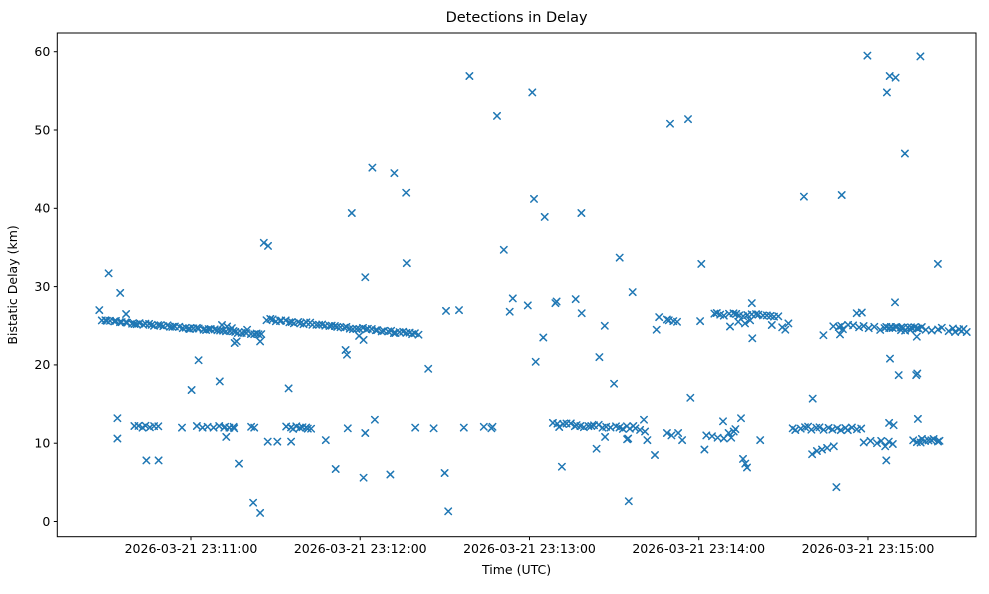 The height and width of the screenshot is (594, 989). I want to click on x-tick-label: 2026-03-21 23:14:00, so click(698, 548).